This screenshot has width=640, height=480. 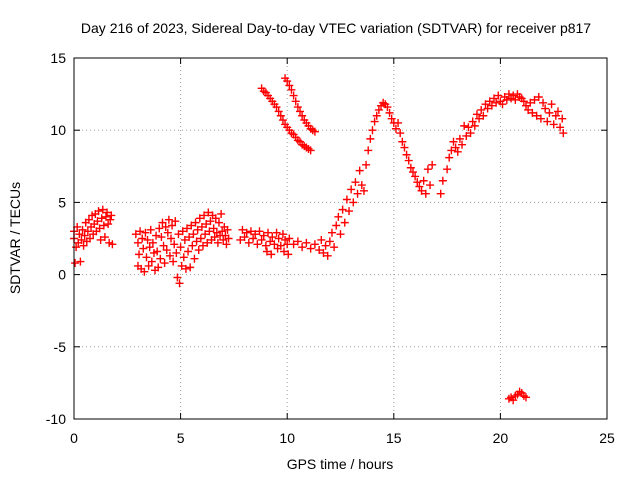 I want to click on y-axis-label: SDTVAR / TECUs, so click(x=15, y=238).